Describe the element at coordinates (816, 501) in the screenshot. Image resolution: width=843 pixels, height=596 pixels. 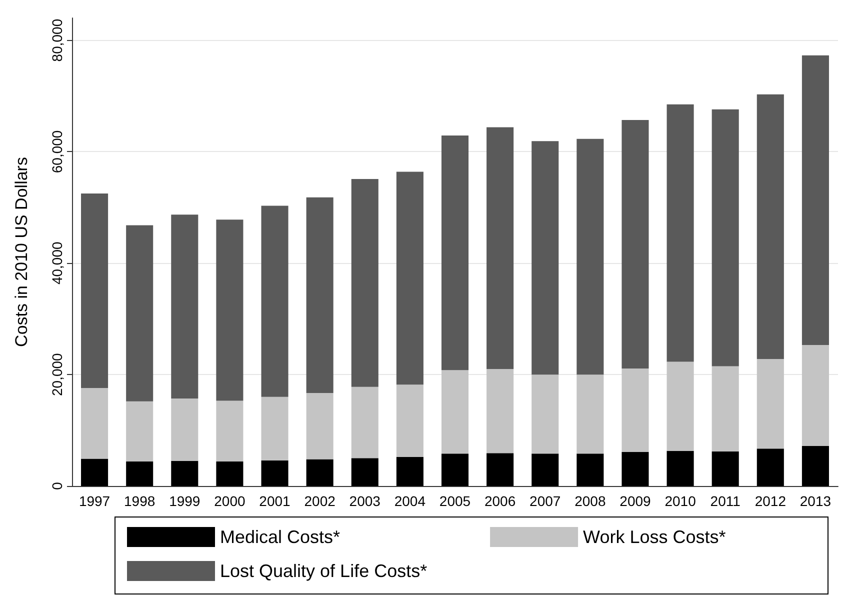
I see `x-tick-label: 2013` at that location.